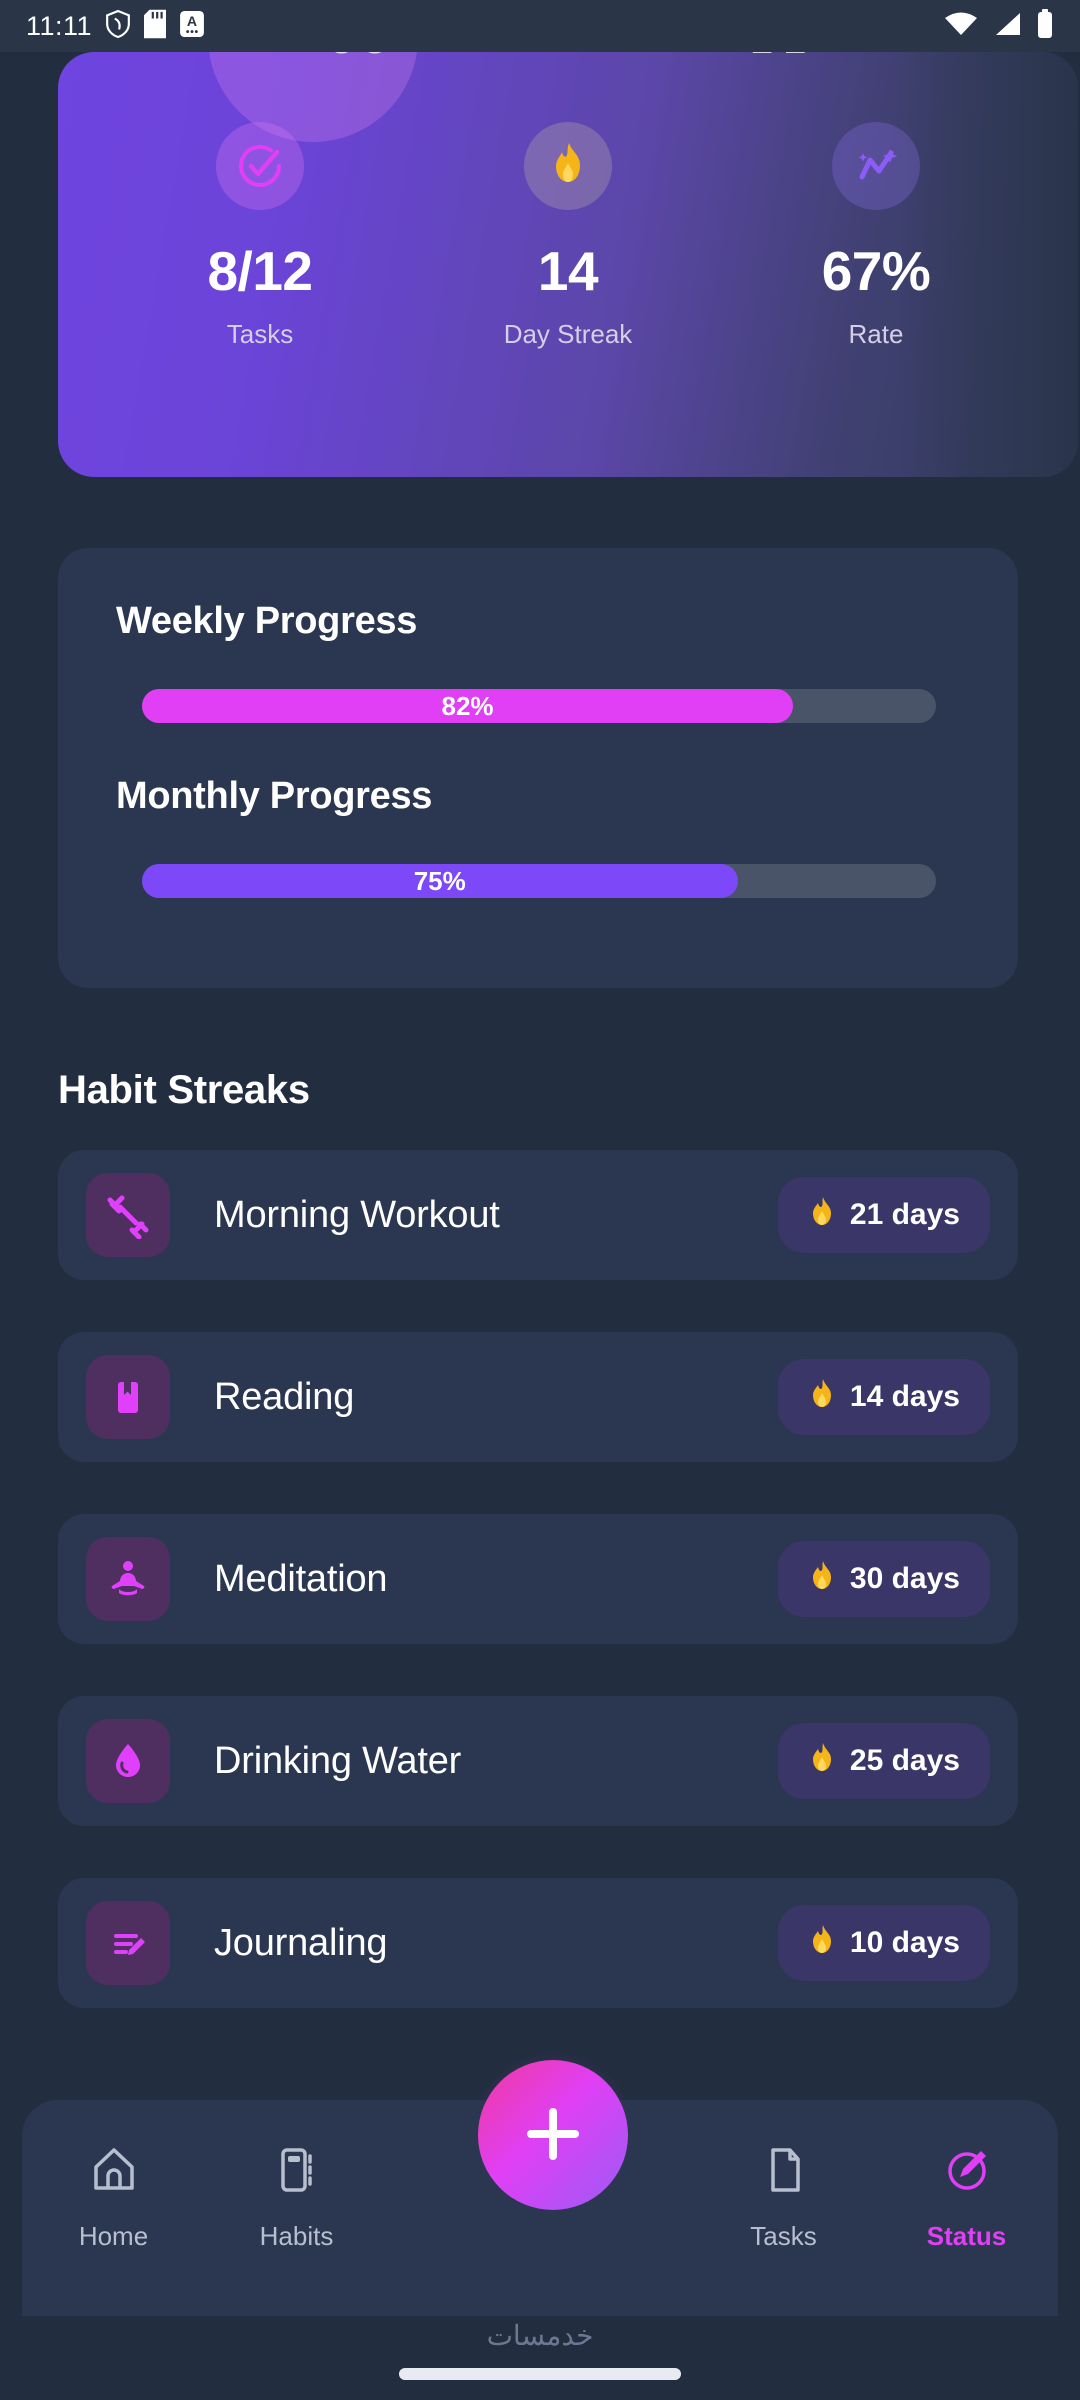 This screenshot has width=1080, height=2400. Describe the element at coordinates (128, 1579) in the screenshot. I see `meditation-lotus-icon` at that location.